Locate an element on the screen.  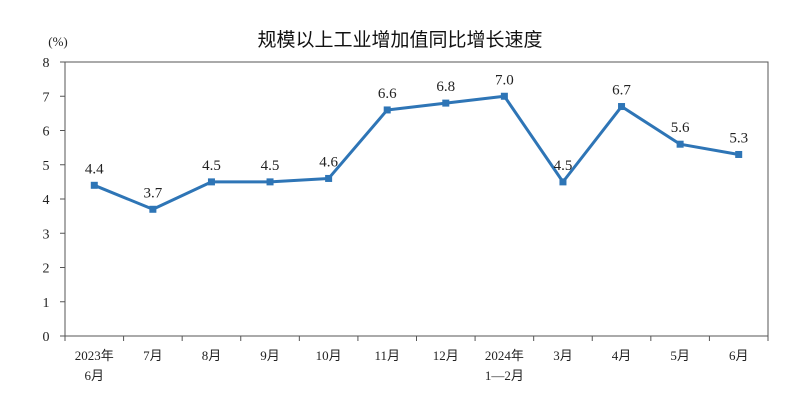
data-label: 4.6 is located at coordinates (328, 162).